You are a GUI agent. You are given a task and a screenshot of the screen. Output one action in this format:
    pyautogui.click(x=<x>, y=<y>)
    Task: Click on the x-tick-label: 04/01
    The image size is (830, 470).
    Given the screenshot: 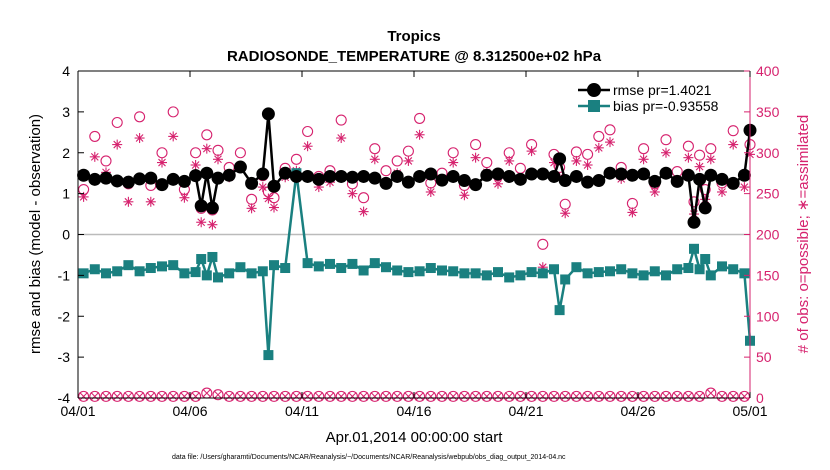 What is the action you would take?
    pyautogui.click(x=77, y=411)
    